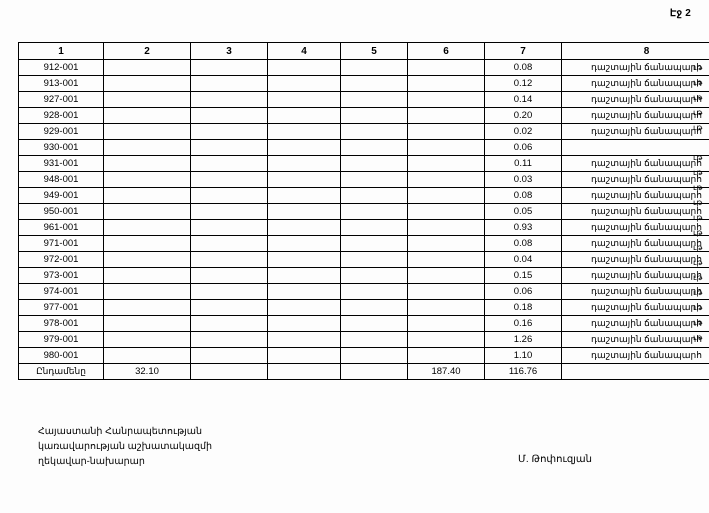 This screenshot has height=513, width=709. What do you see at coordinates (61, 131) in the screenshot?
I see `cell-parcel-code: 929-001` at bounding box center [61, 131].